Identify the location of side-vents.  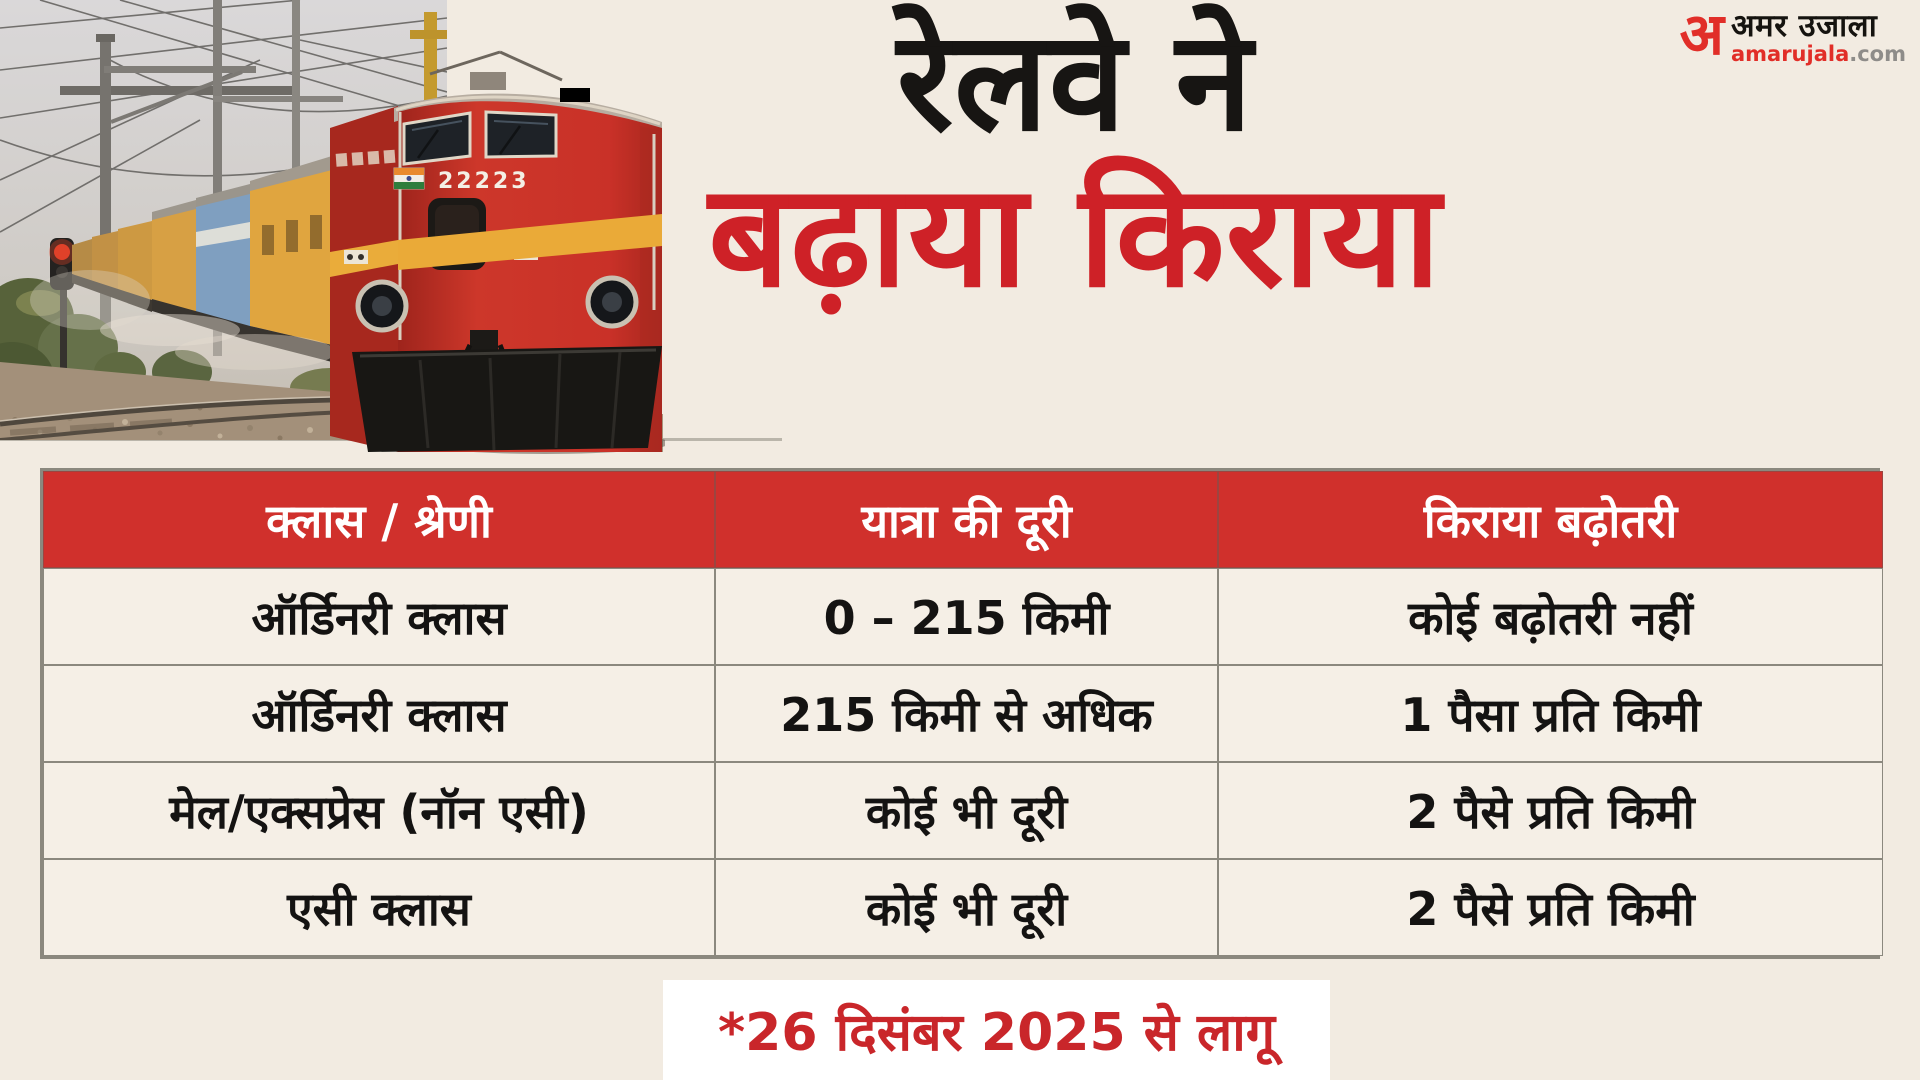
(365, 158).